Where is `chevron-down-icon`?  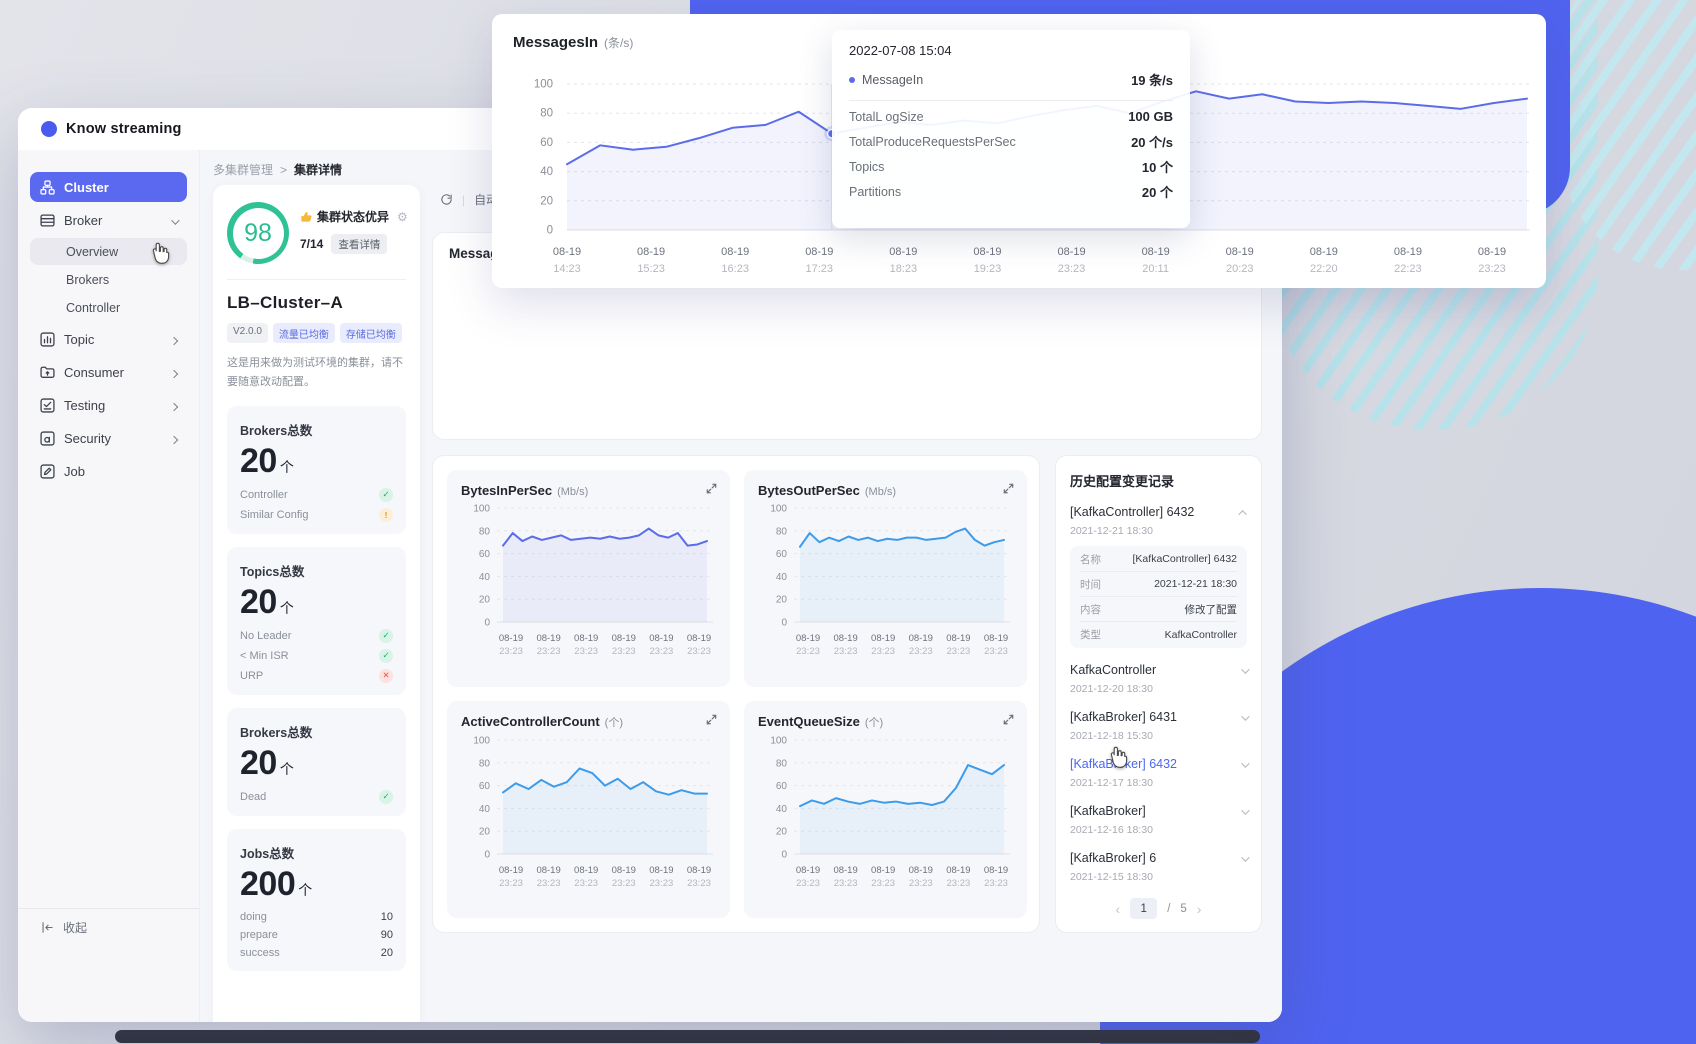 chevron-down-icon is located at coordinates (1245, 764).